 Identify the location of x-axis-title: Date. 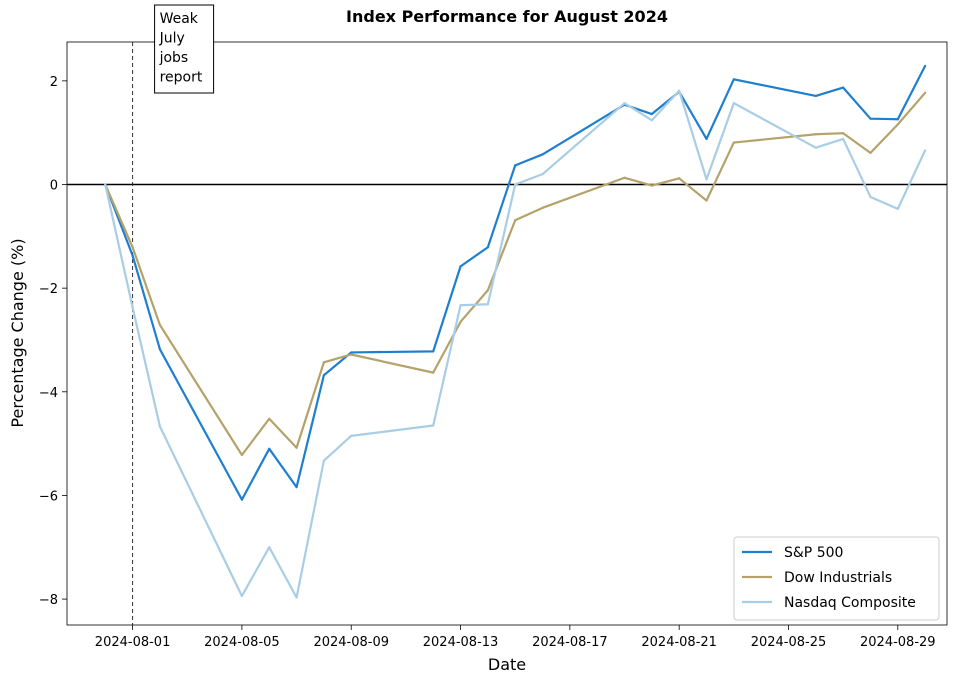
(507, 664).